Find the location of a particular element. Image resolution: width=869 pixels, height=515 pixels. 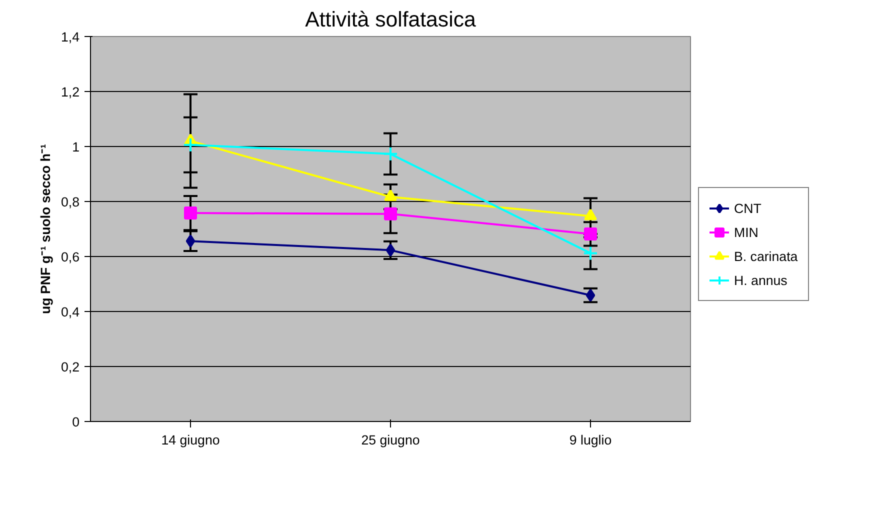

y-tick-label: 1,2 is located at coordinates (70, 92).